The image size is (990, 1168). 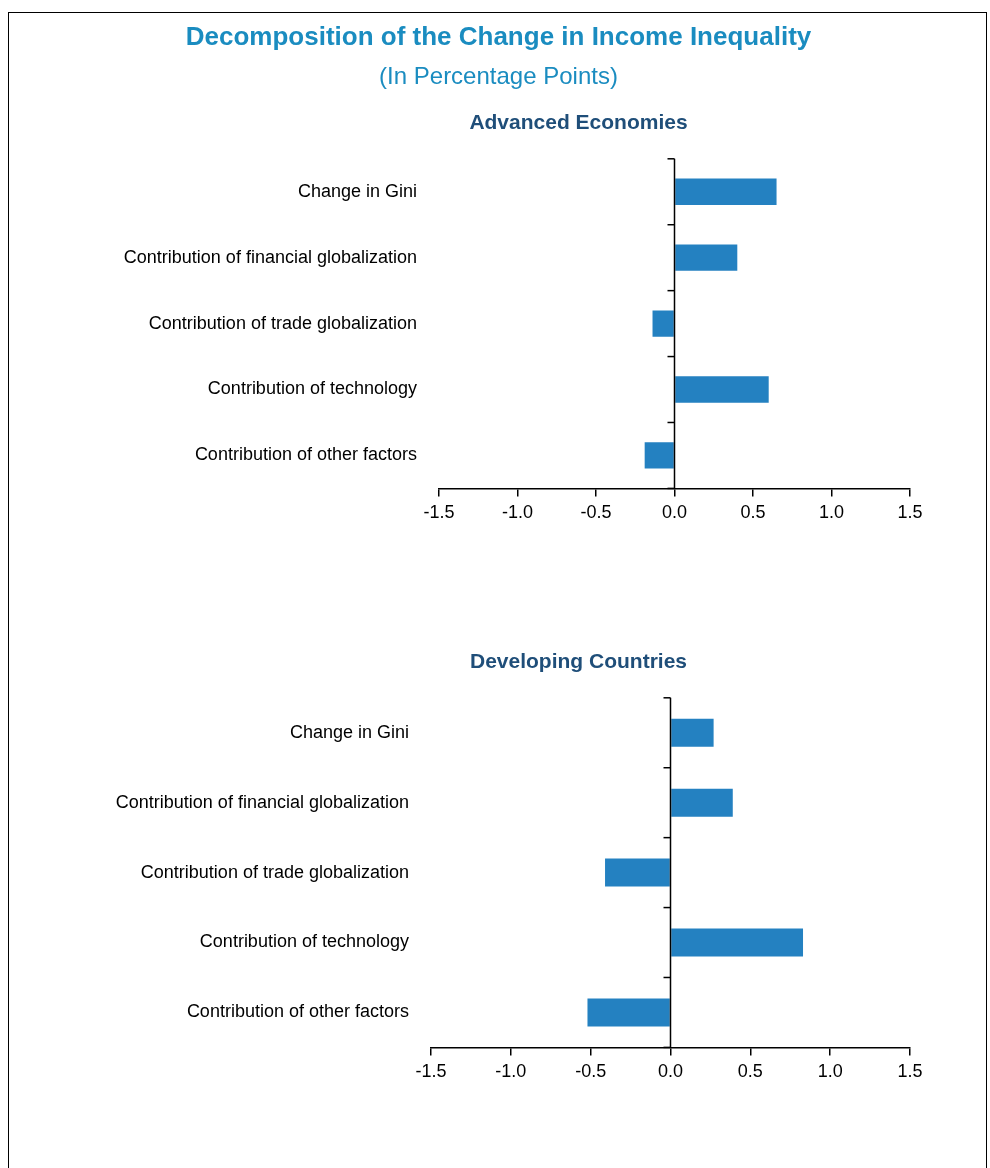 What do you see at coordinates (498, 76) in the screenshot?
I see `chart-subtitle: (In Percentage Points)` at bounding box center [498, 76].